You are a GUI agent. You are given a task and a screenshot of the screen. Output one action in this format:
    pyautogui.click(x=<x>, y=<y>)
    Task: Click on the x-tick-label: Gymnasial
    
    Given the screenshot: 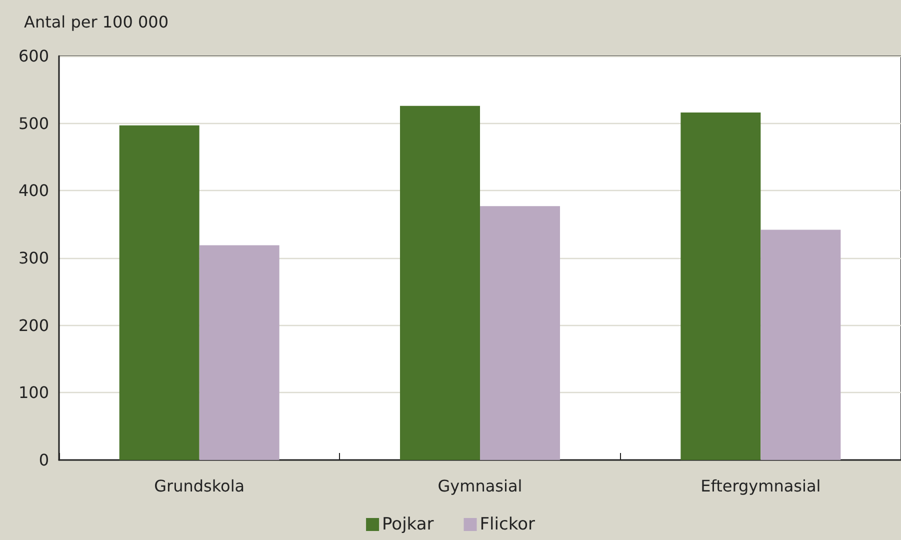 What is the action you would take?
    pyautogui.click(x=480, y=486)
    